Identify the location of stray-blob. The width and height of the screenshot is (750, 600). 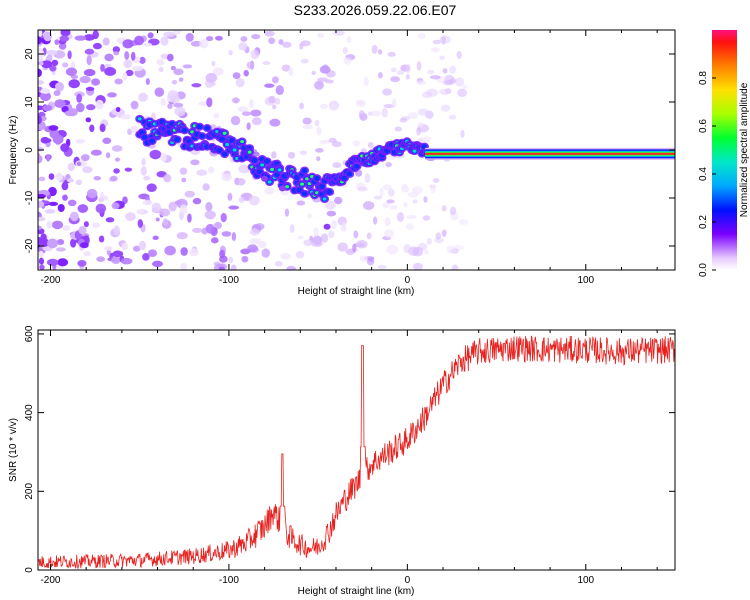
(265, 178).